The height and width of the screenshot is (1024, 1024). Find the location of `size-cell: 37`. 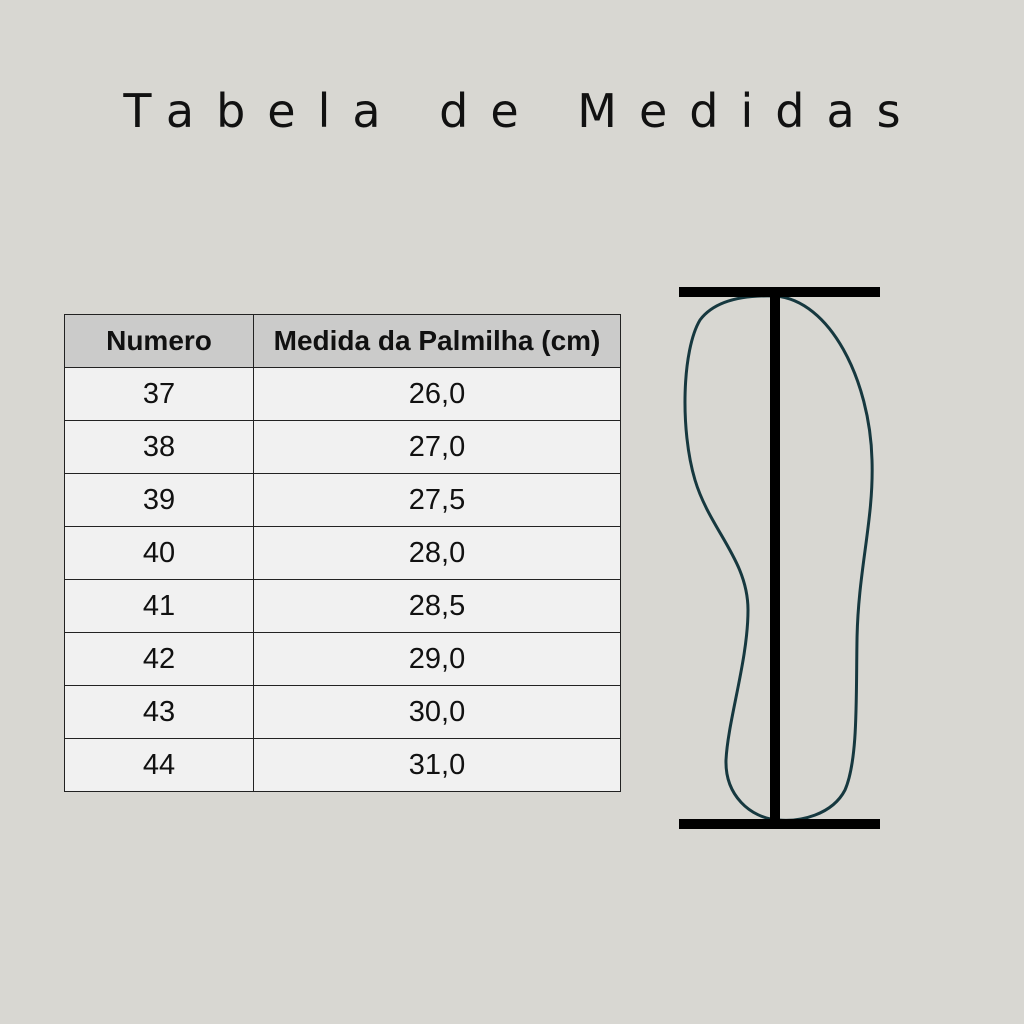

size-cell: 37 is located at coordinates (159, 394).